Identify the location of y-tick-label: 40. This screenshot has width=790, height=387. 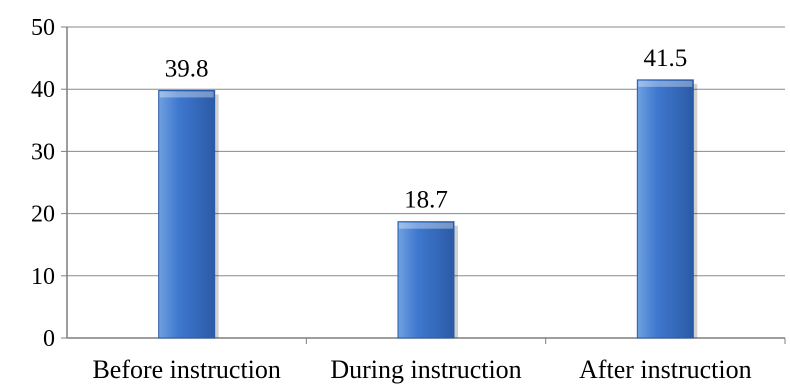
(43, 90).